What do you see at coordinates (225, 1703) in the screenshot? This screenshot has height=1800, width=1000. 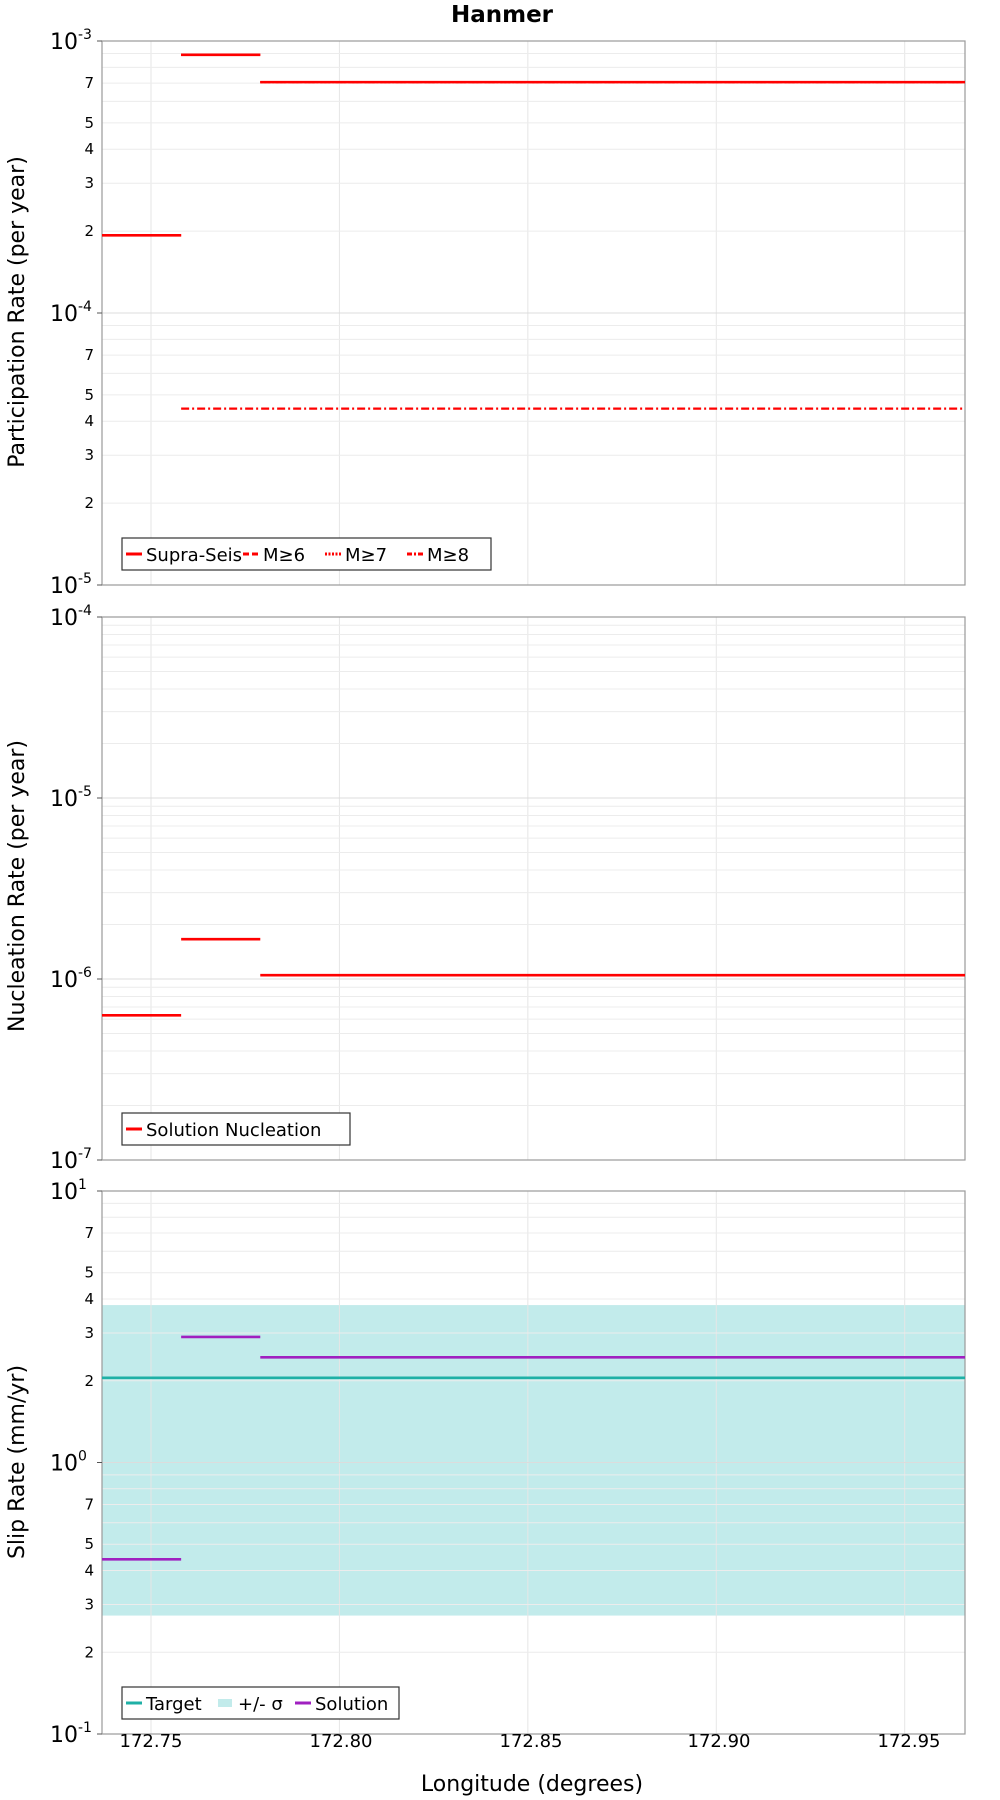 I see `legend-swatch` at bounding box center [225, 1703].